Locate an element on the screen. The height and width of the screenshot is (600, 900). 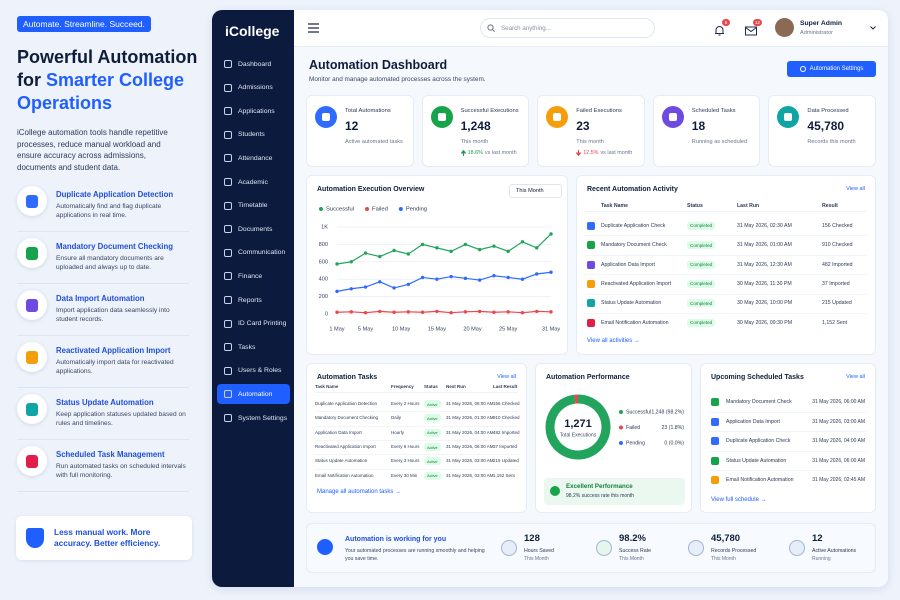
kpi-note: Running as scheduled is located at coordinates (719, 142).